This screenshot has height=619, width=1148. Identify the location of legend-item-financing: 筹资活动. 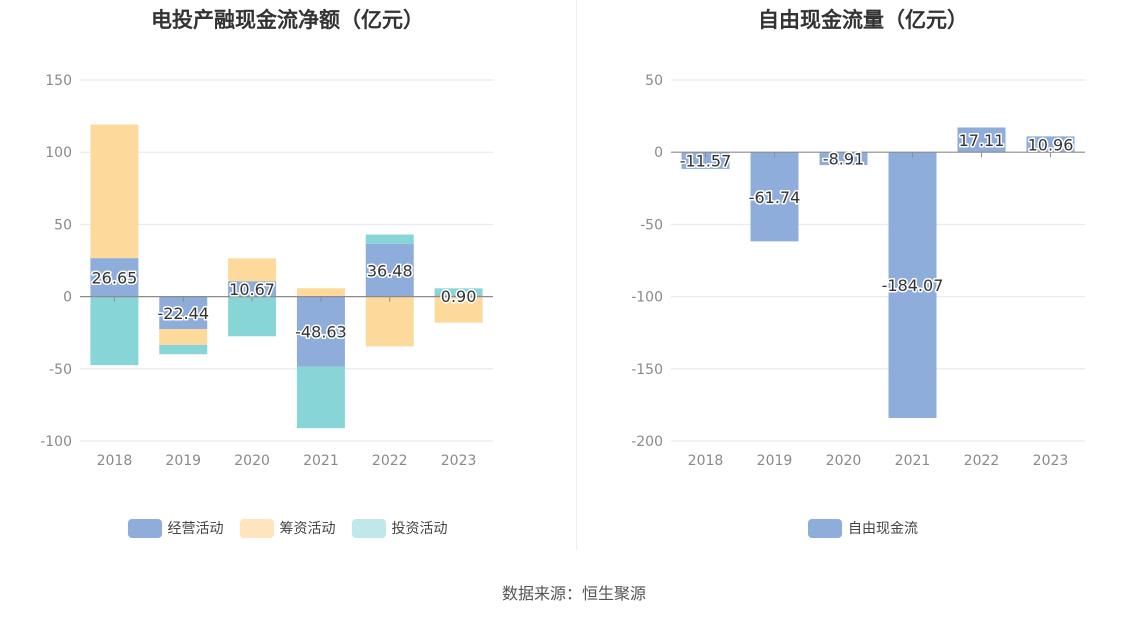
(287, 528).